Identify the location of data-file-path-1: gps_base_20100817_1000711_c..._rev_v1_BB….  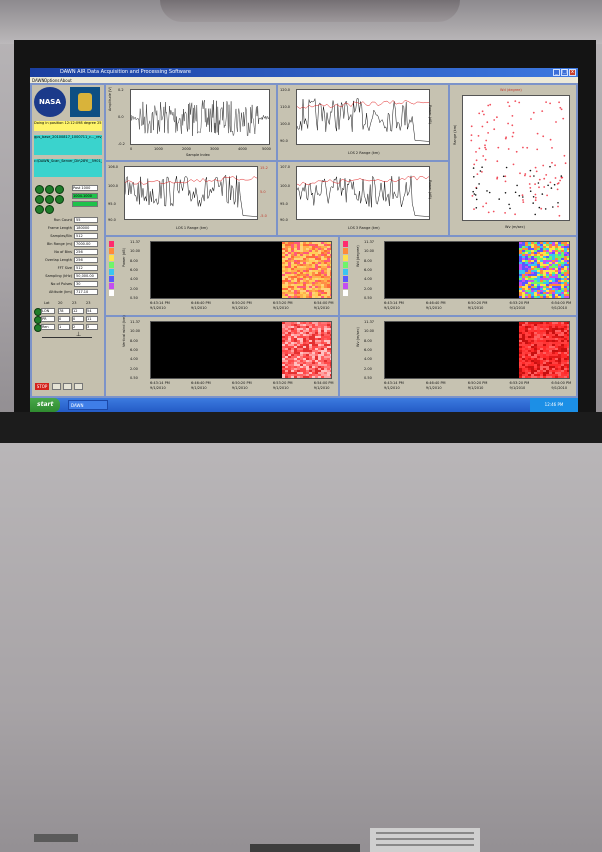
(68, 145).